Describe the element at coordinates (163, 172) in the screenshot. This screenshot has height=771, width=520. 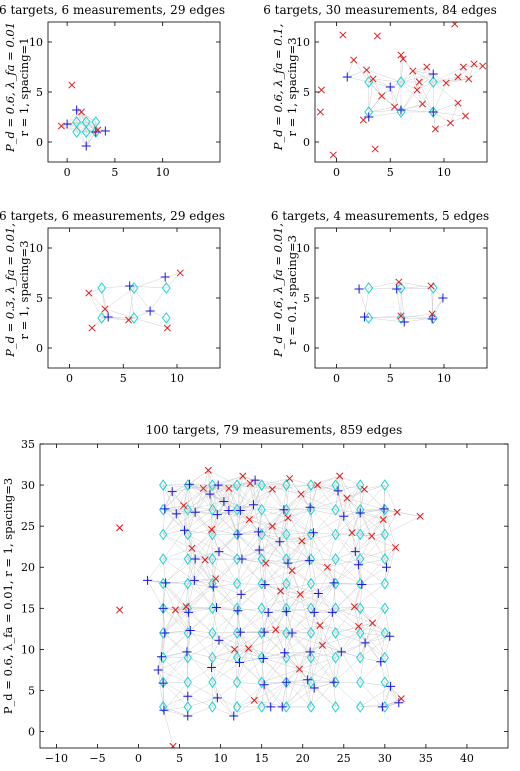
I see `x-tick-label: 10` at that location.